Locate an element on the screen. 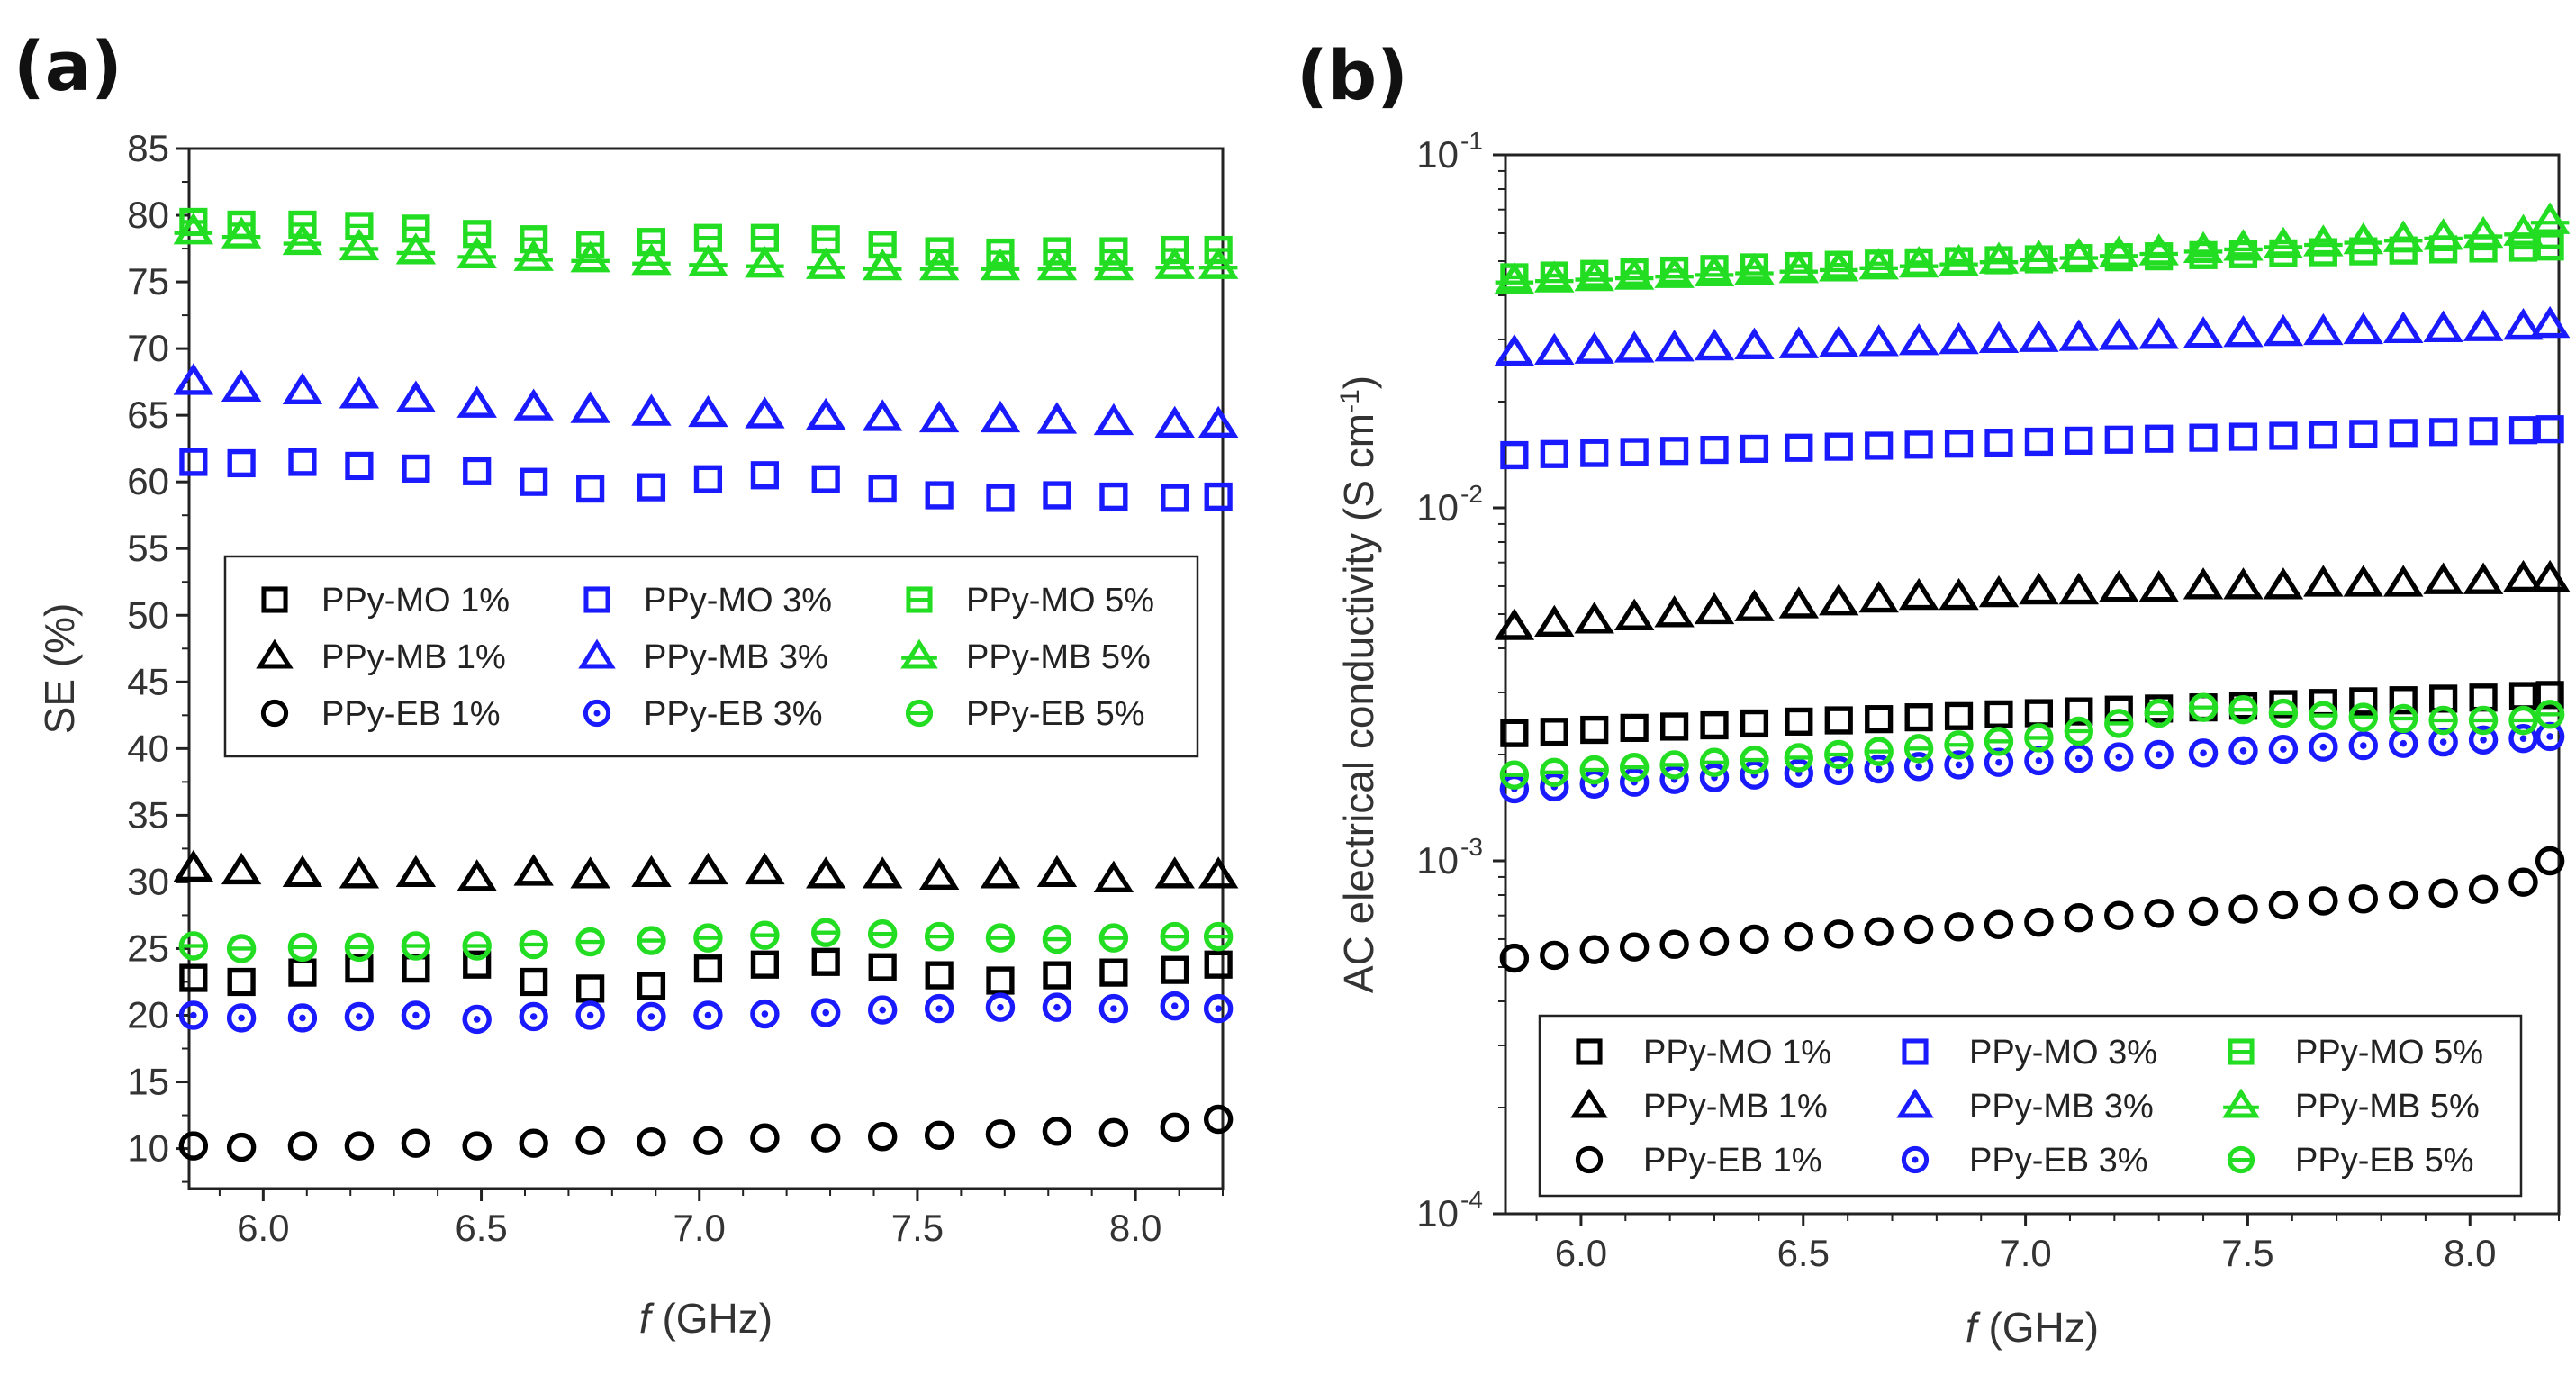  a-x-axis-title-symbol: f is located at coordinates (647, 1318).